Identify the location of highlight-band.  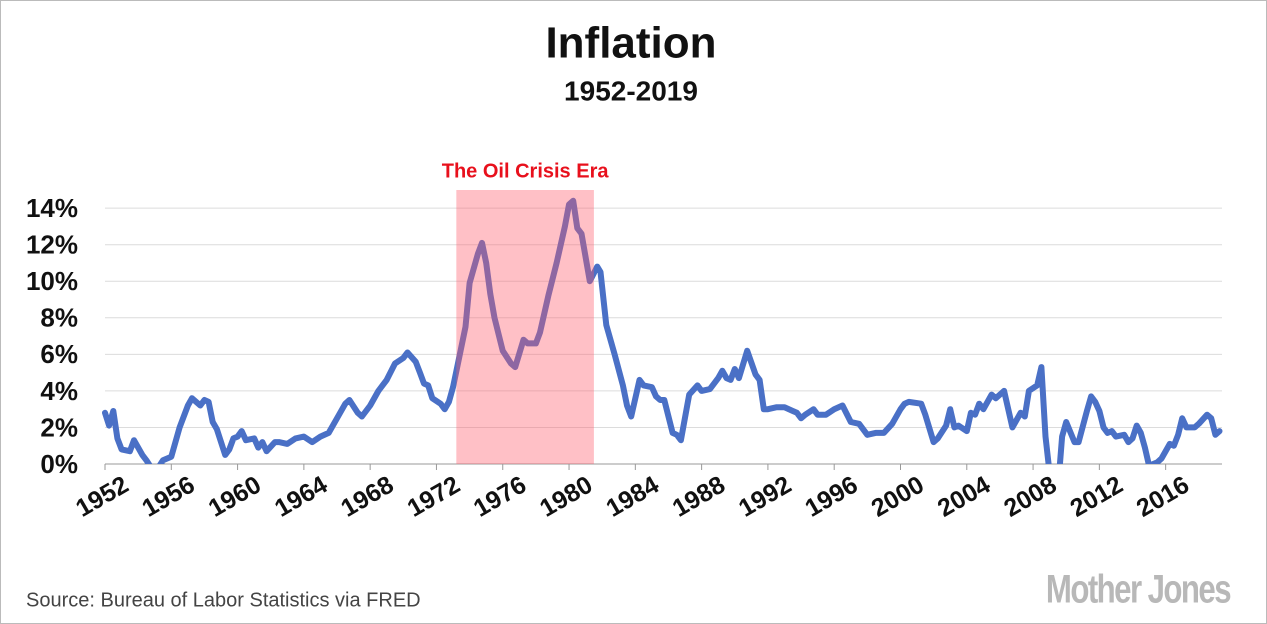
(525, 327).